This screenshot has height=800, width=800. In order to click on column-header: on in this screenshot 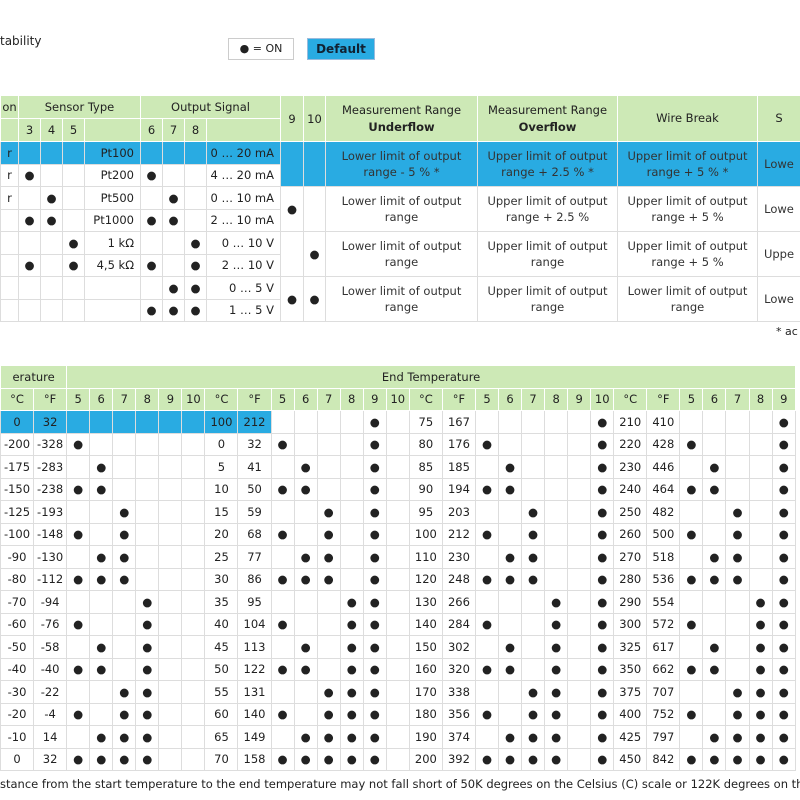, I will do `click(9, 107)`.